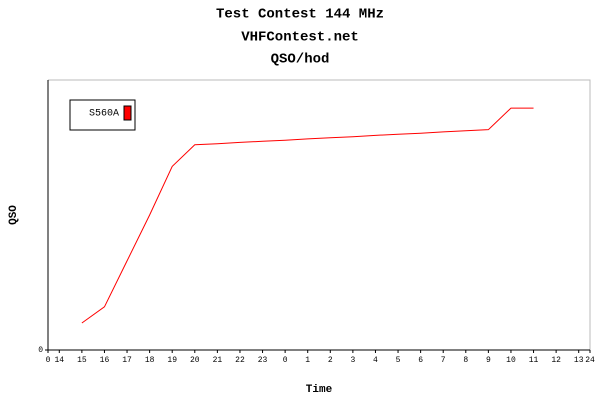 This screenshot has height=405, width=600. I want to click on x-tick-label: 10, so click(511, 360).